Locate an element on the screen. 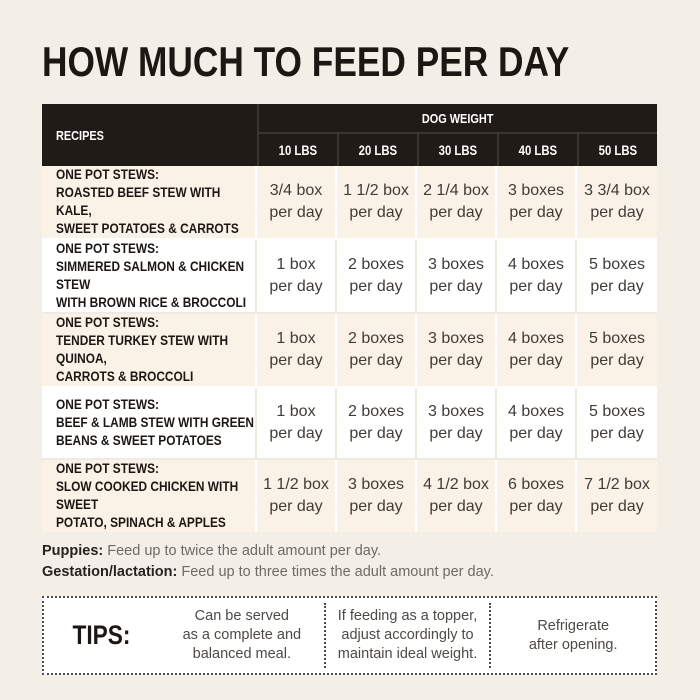 Image resolution: width=700 pixels, height=700 pixels. weight-column-header-50lbs: 50 LBS is located at coordinates (617, 149).